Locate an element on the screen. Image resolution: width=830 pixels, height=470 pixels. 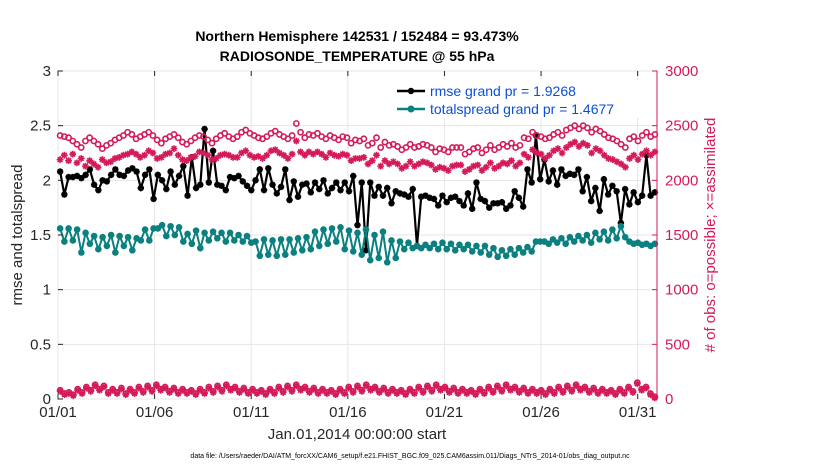
legend-marker-rmse is located at coordinates (411, 91).